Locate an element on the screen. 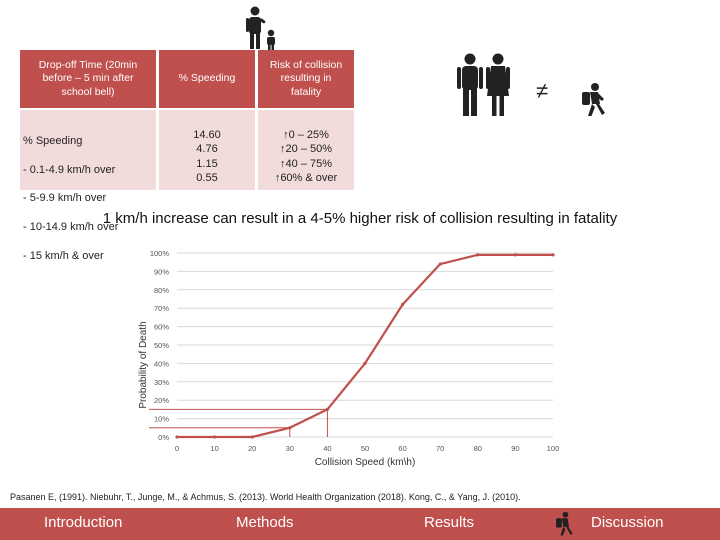  couple-icon is located at coordinates (484, 85).